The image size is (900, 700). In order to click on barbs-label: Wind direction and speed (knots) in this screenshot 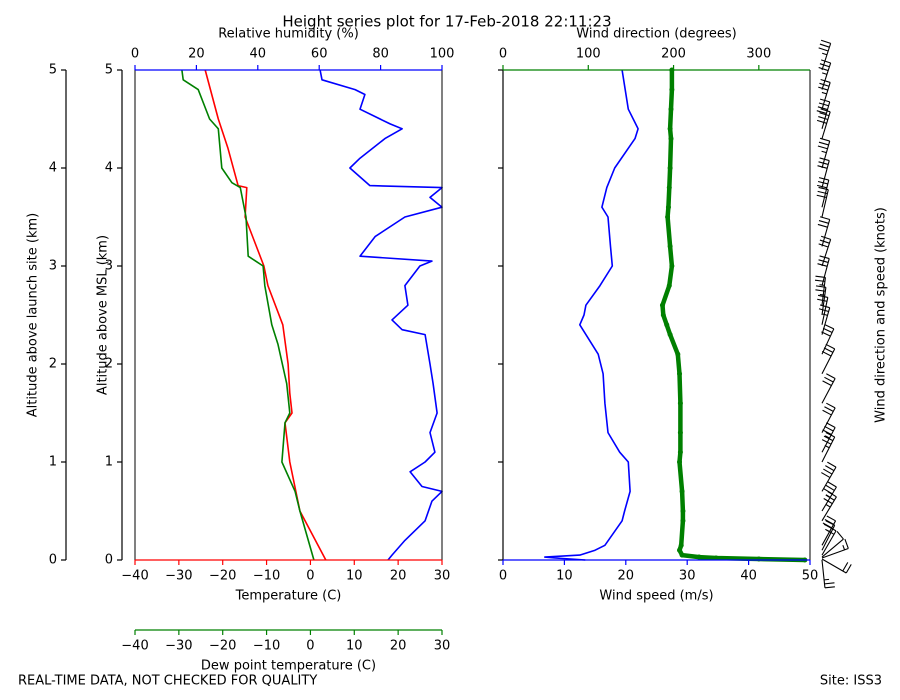, I will do `click(881, 315)`.